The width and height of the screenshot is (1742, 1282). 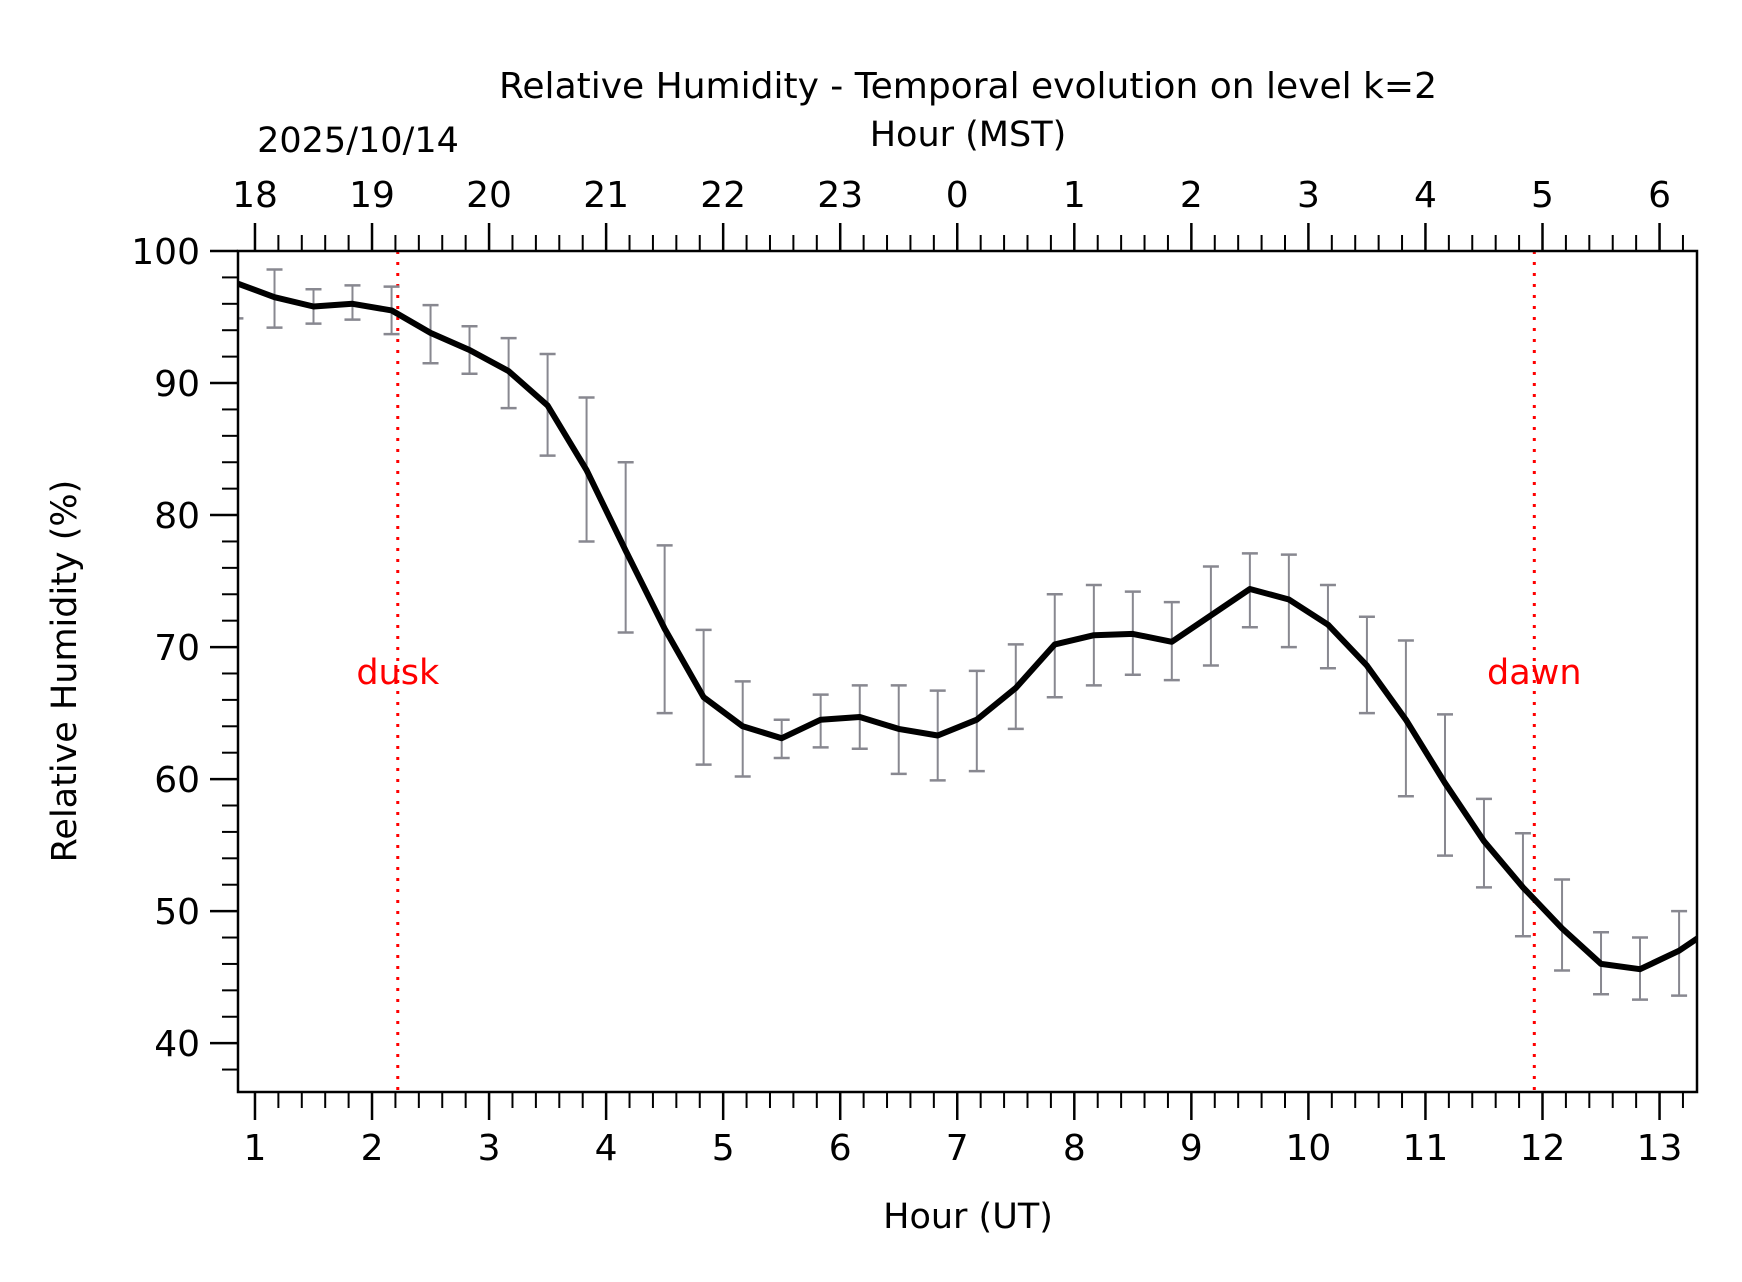 I want to click on y-tick-label: 80, so click(x=177, y=516).